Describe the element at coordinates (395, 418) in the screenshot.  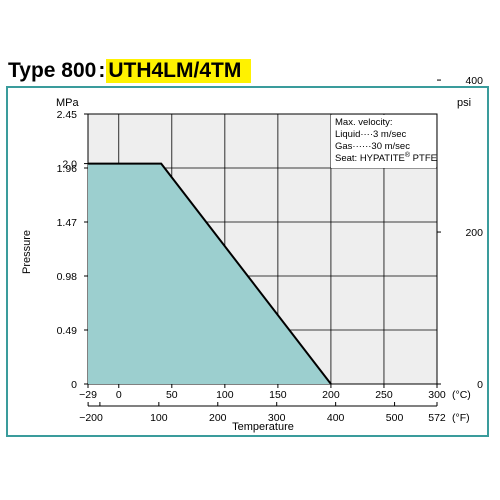
I see `x-f-tick-label-6: 500` at that location.